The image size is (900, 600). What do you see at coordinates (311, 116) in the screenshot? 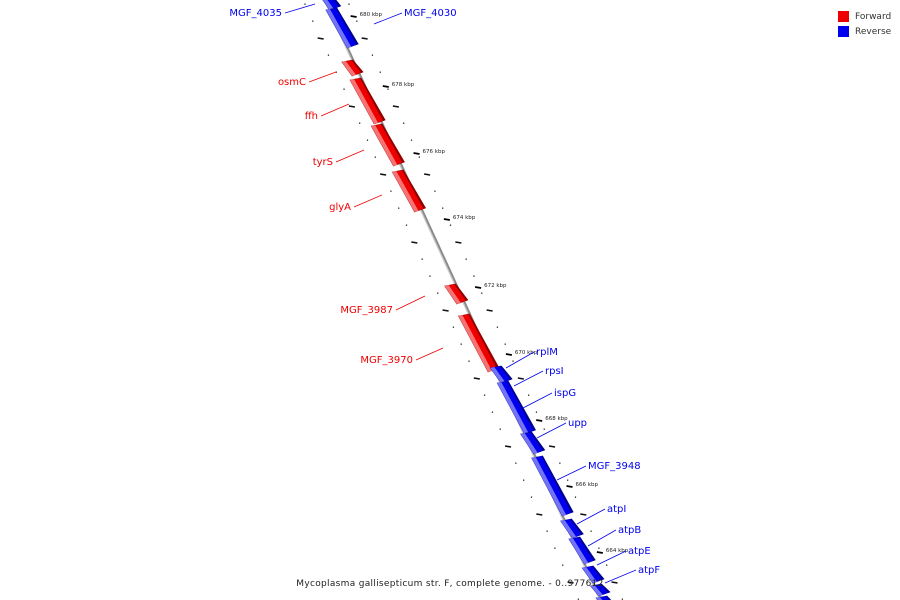
I see `gene-label: ffh` at bounding box center [311, 116].